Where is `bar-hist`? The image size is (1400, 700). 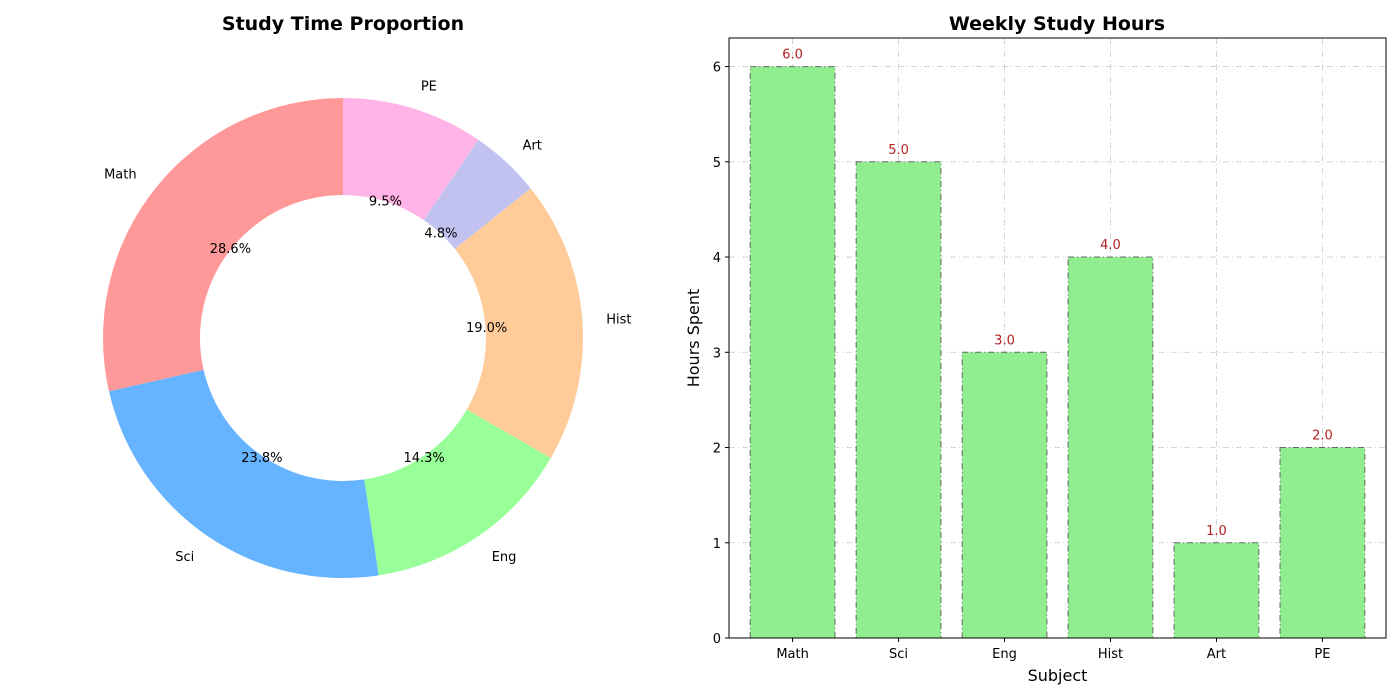
bar-hist is located at coordinates (1110, 447).